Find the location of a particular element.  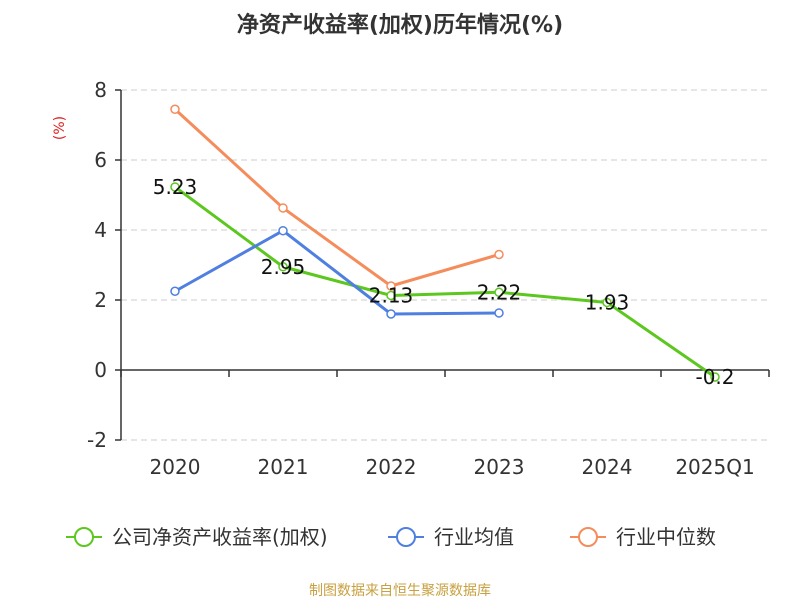

data-label: -0.2 is located at coordinates (714, 377).